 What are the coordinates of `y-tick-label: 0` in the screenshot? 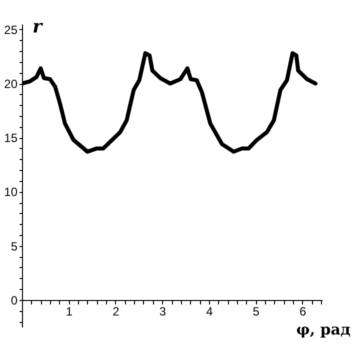 It's located at (14, 300).